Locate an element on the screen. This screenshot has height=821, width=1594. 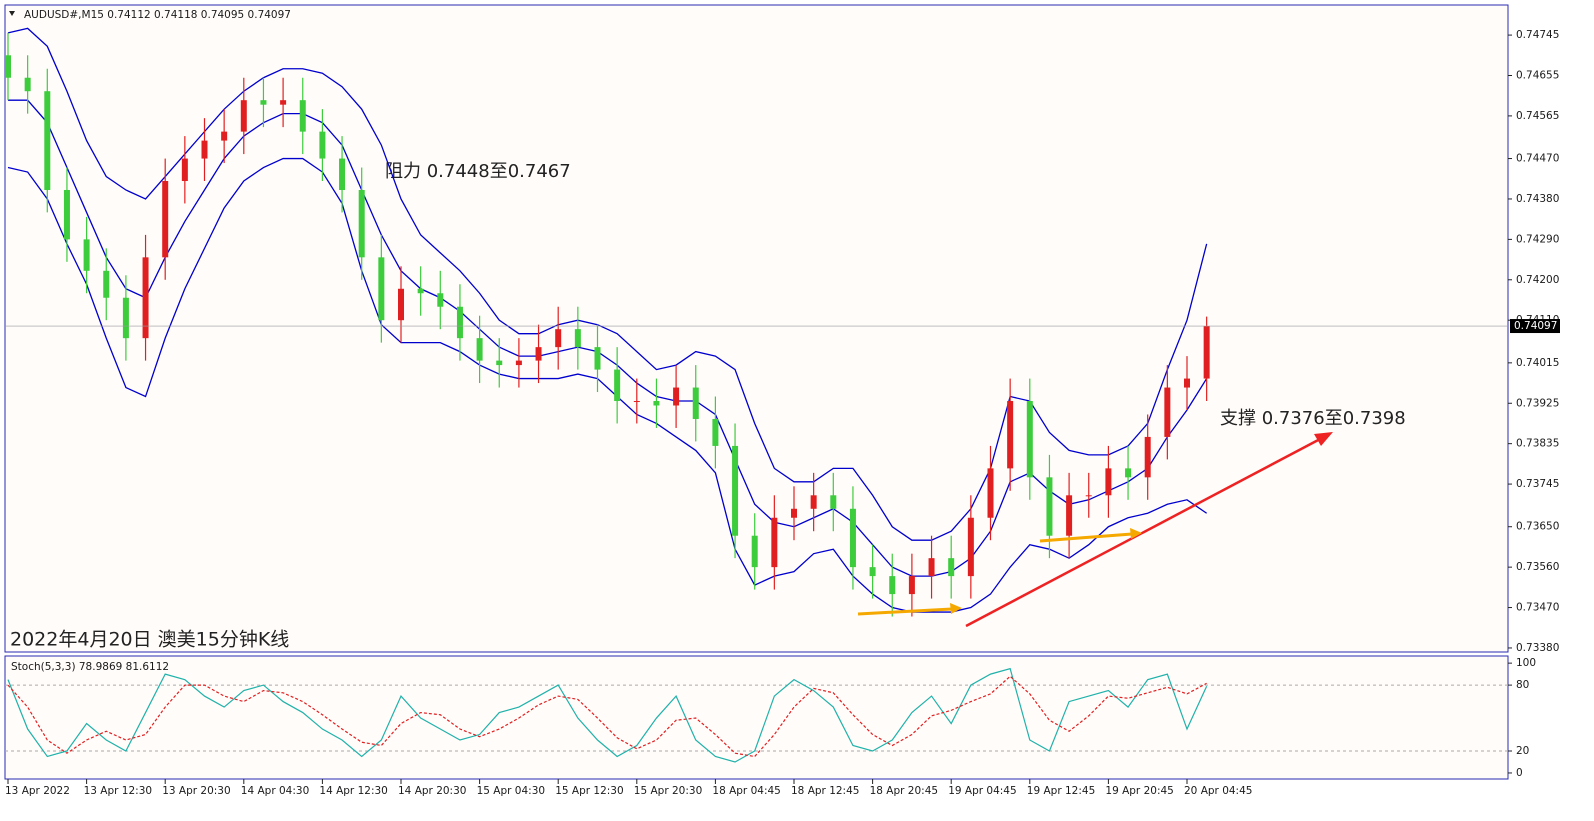
stoch-title: Stoch(5,3,3) 78.9869 81.6112 is located at coordinates (90, 667).